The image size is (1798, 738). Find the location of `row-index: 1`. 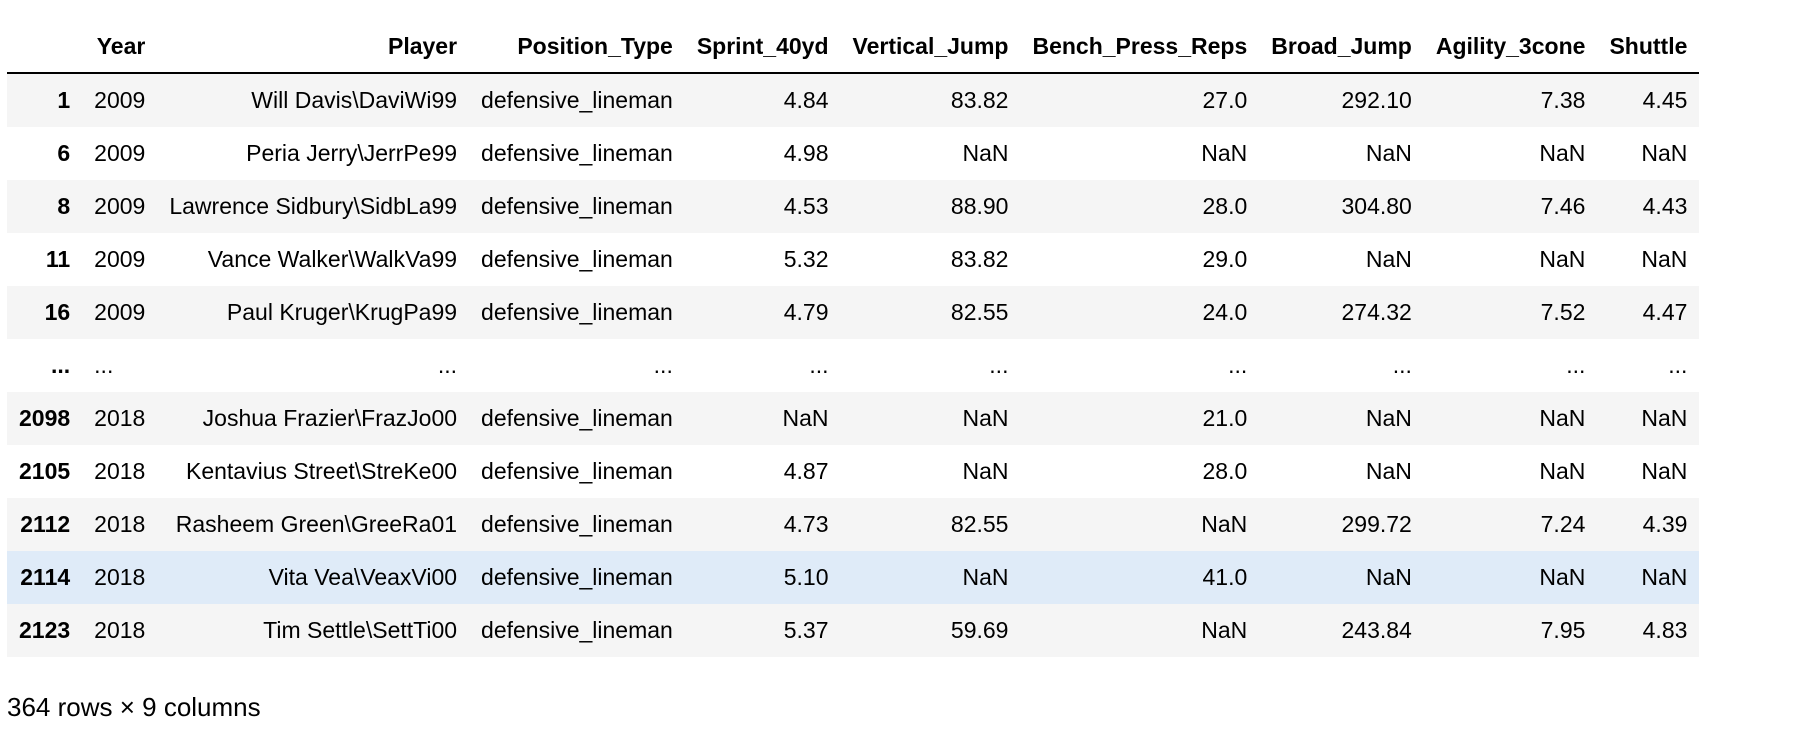

row-index: 1 is located at coordinates (64, 100).